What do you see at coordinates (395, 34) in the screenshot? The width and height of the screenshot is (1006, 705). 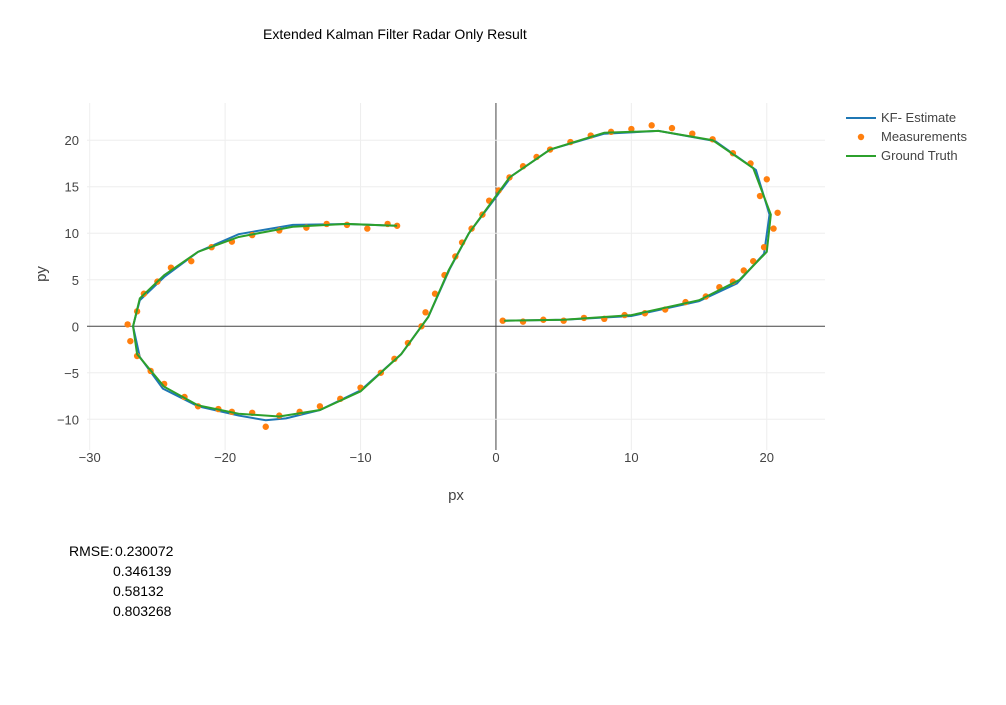 I see `chart-title: Extended Kalman Filter Radar Only Result` at bounding box center [395, 34].